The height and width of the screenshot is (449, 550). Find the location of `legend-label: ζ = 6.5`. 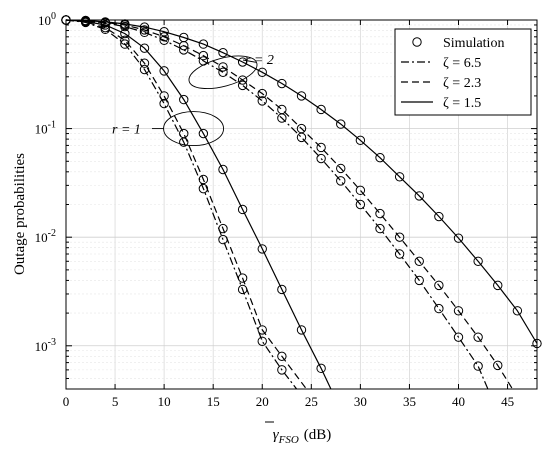

legend-label: ζ = 6.5 is located at coordinates (462, 63).